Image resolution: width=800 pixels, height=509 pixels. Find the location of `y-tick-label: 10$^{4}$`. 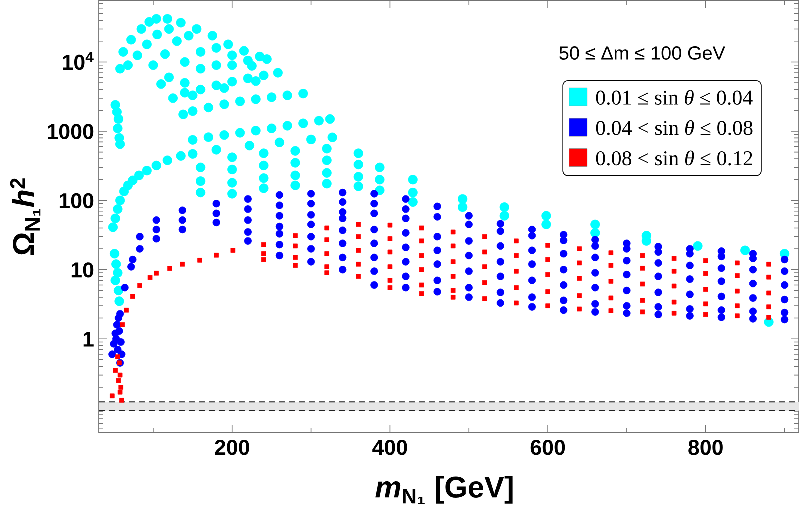

y-tick-label: 10$^{4}$ is located at coordinates (78, 61).